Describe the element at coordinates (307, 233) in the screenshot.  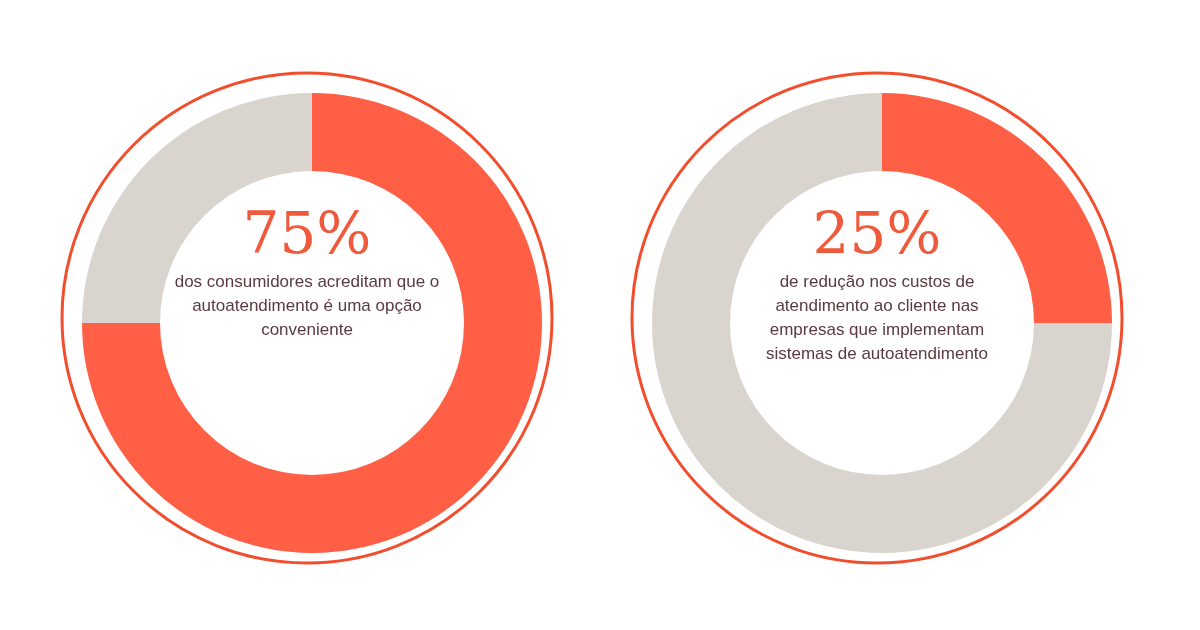
I see `data-label: 75%` at that location.